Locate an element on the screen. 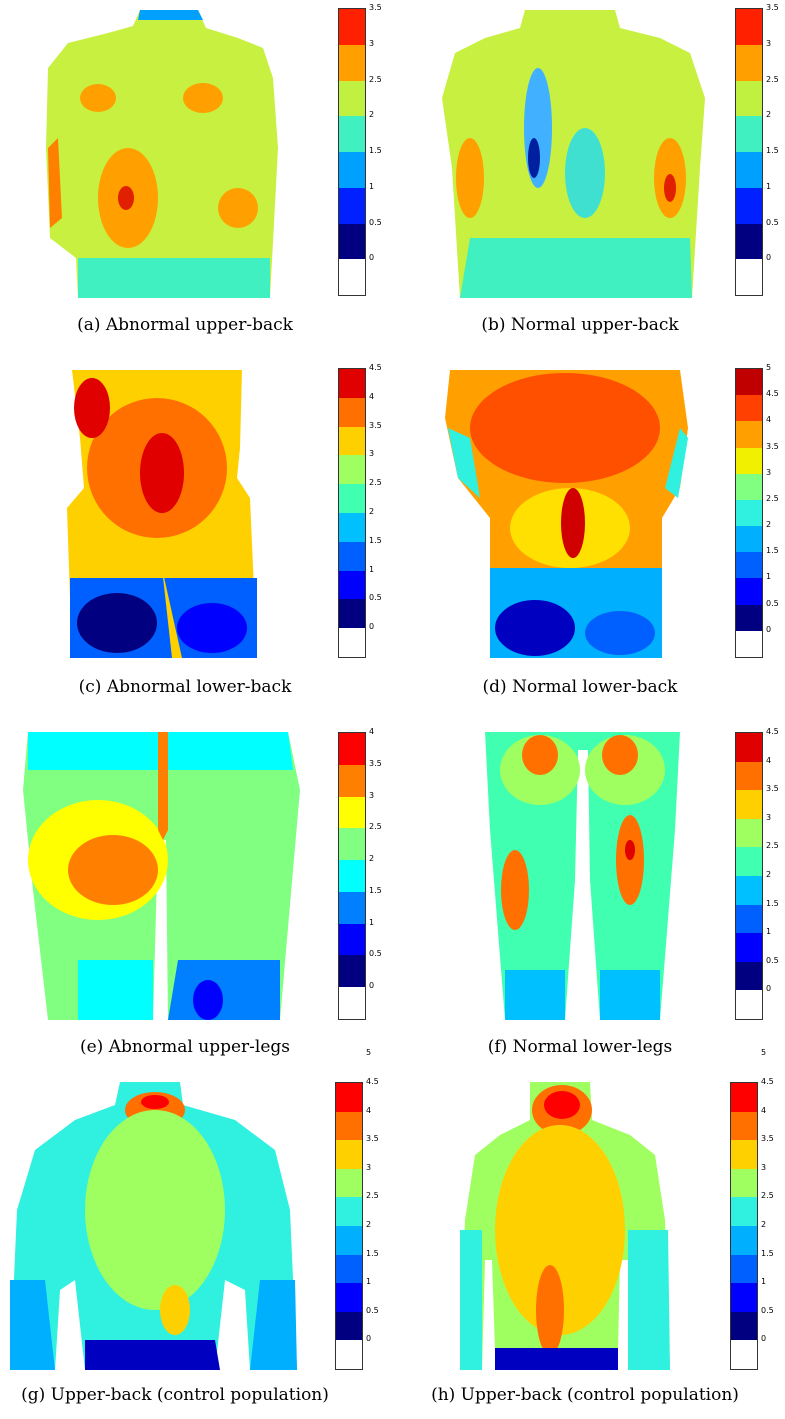  caption-h: (h) Upper-back (control population) is located at coordinates (585, 1395).